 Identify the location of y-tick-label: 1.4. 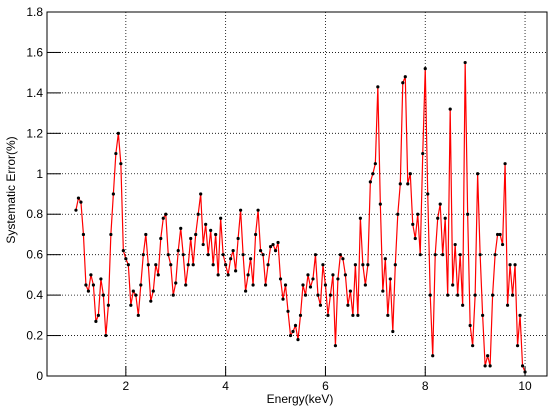
(34, 93).